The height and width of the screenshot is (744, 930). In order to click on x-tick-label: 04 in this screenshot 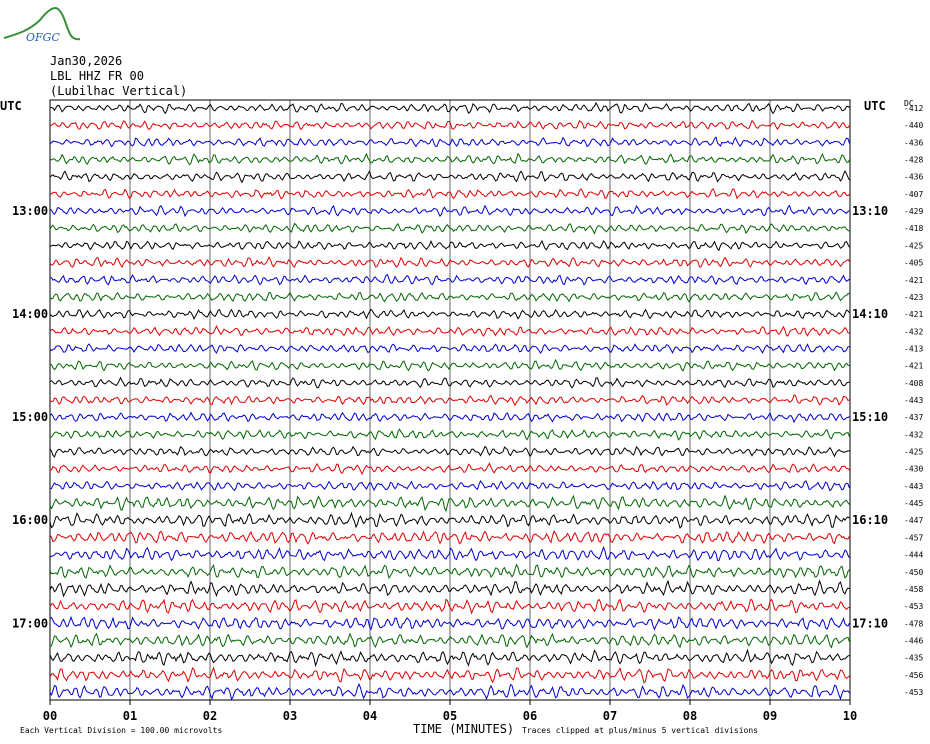, I will do `click(370, 716)`.